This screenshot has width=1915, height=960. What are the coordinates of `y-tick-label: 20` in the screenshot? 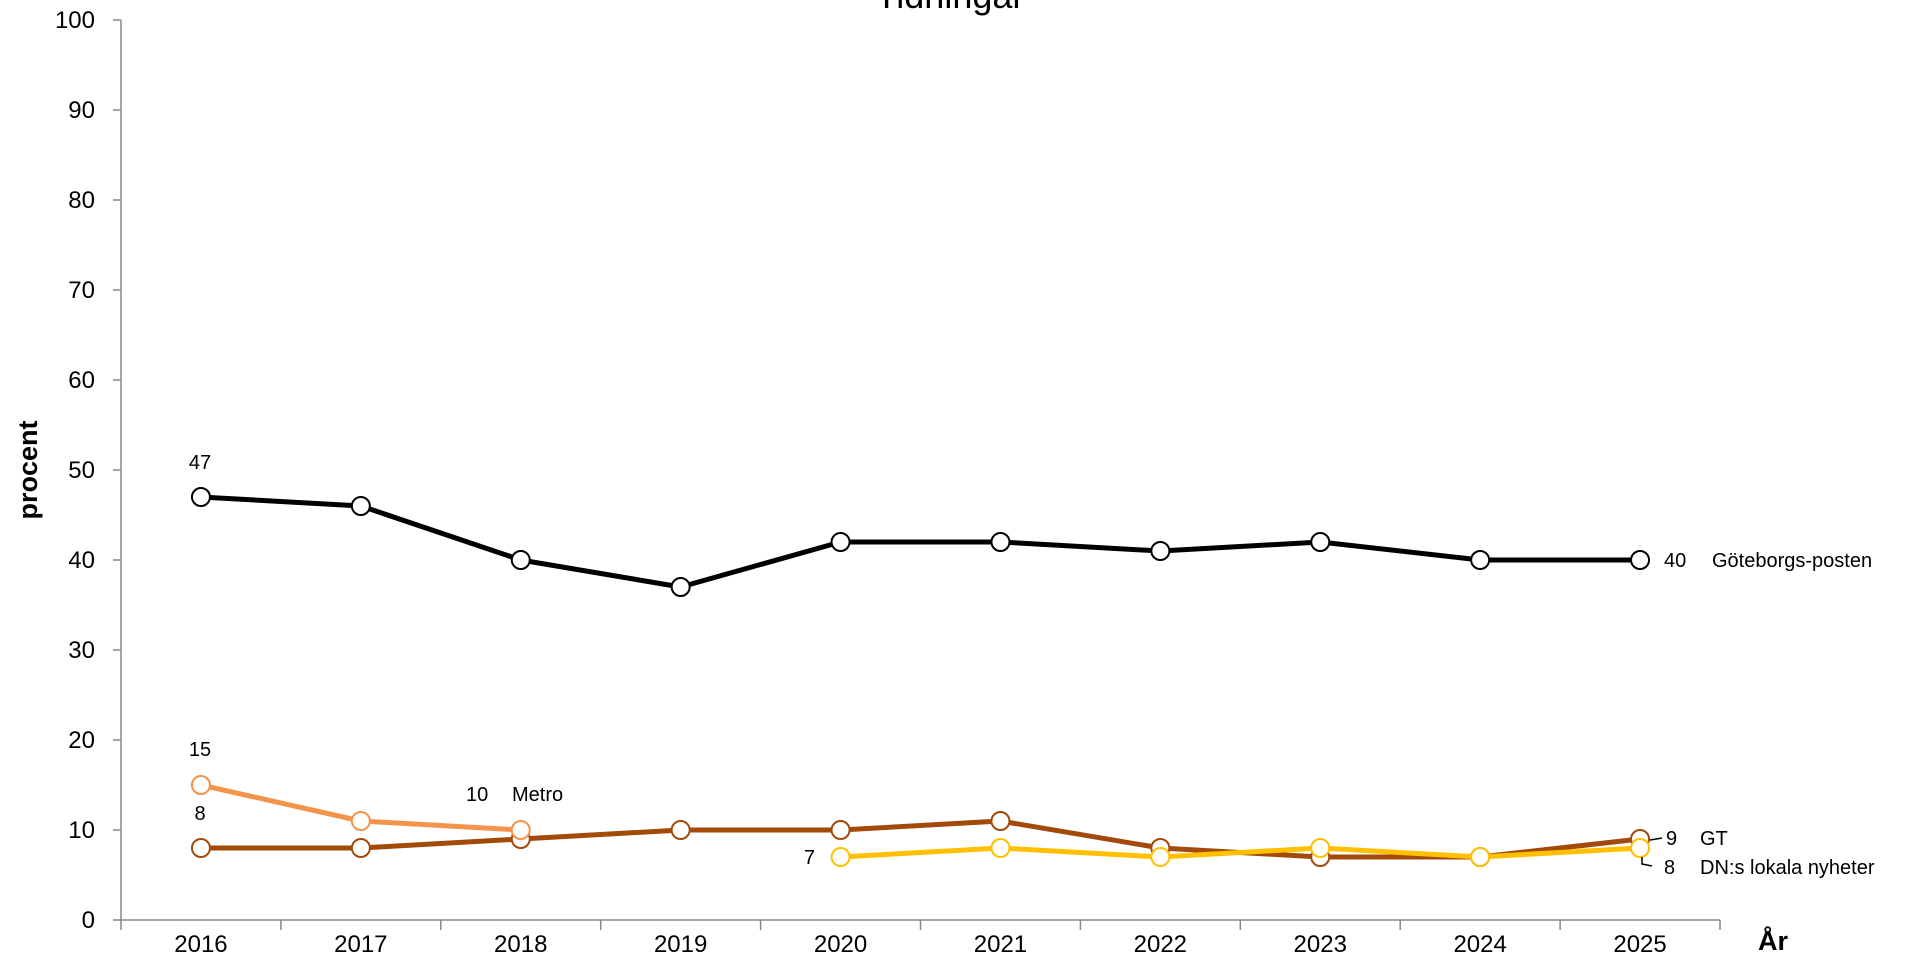 It's located at (81, 740).